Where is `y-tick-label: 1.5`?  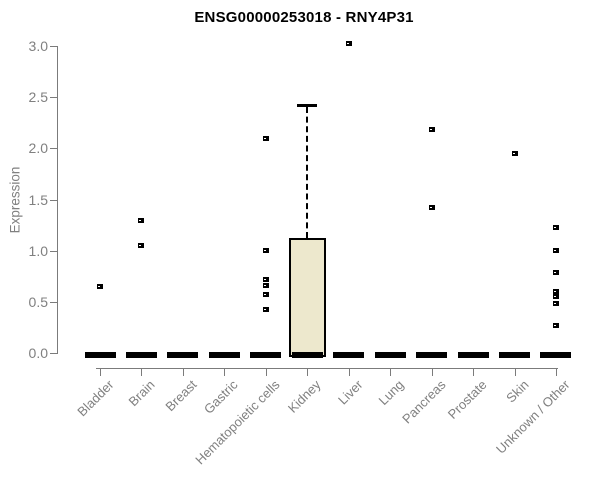
y-tick-label: 1.5 is located at coordinates (38, 199).